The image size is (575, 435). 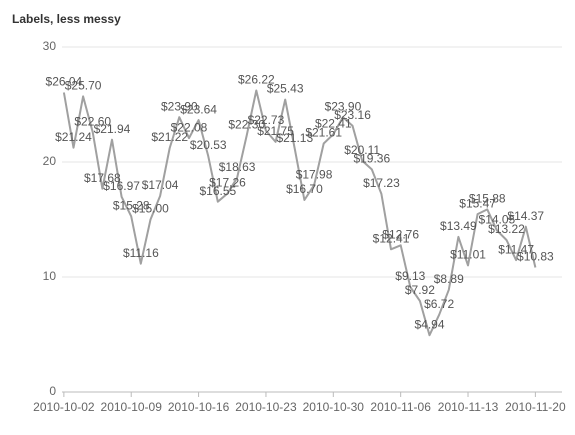 I want to click on y-tick-label: 10, so click(x=50, y=276).